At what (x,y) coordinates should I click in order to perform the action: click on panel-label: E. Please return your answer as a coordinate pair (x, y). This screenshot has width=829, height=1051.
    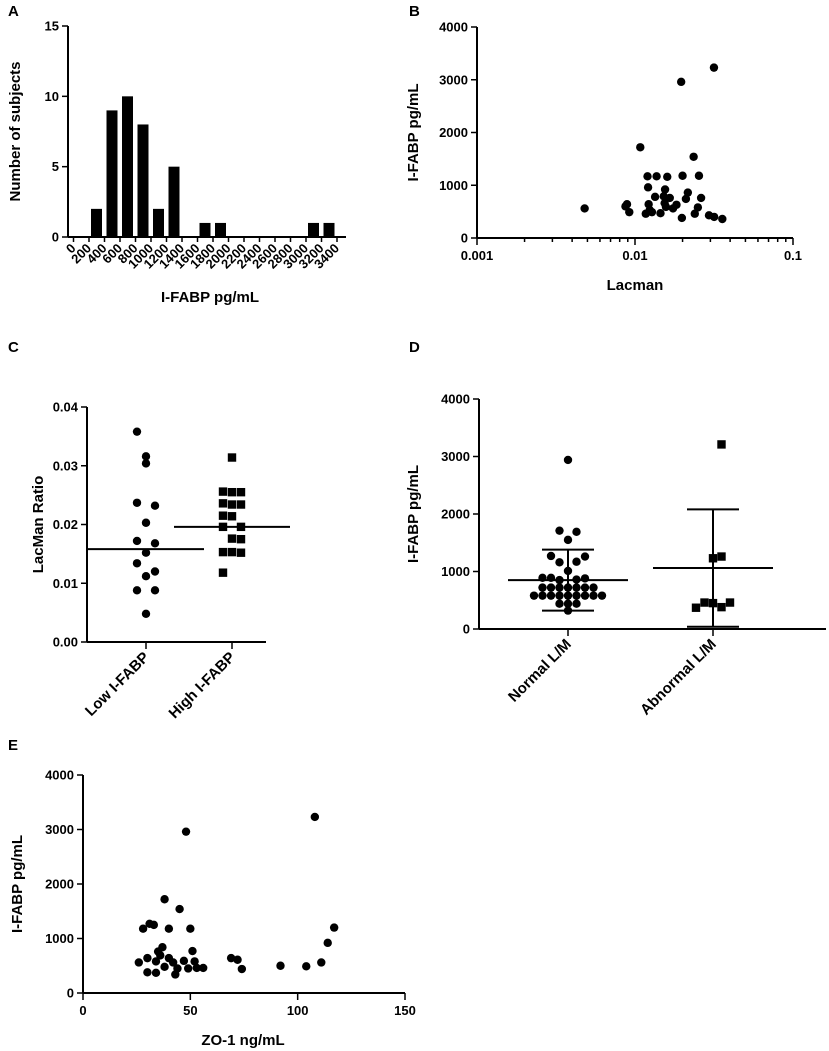
    Looking at the image, I should click on (13, 745).